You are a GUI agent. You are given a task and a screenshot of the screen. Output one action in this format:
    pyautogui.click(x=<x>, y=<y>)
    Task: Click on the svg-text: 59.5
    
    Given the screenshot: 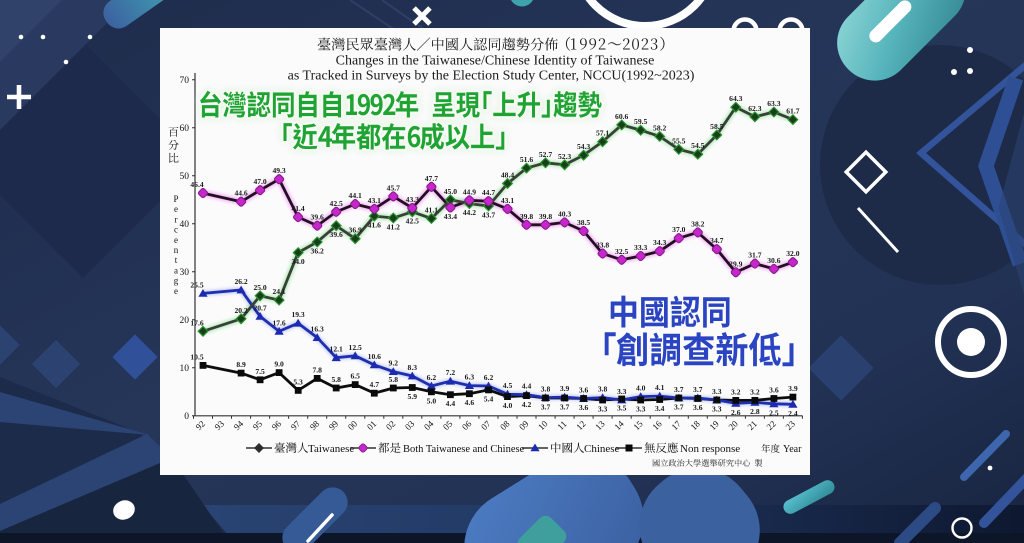 What is the action you would take?
    pyautogui.click(x=640, y=121)
    